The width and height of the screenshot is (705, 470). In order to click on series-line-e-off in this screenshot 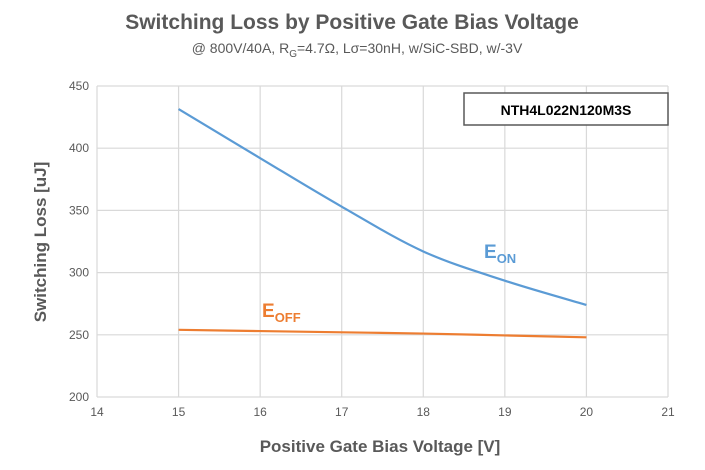, I will do `click(382, 333)`.